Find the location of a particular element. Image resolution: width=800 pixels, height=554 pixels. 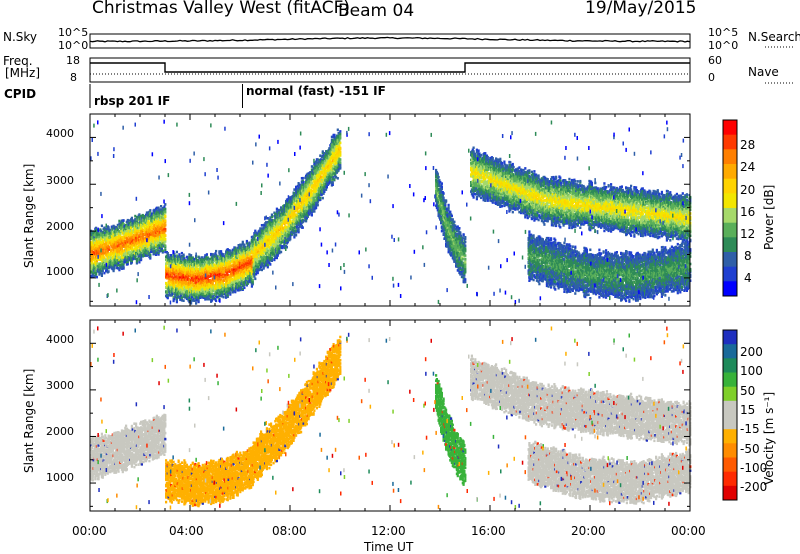

freq-line is located at coordinates (390, 67).